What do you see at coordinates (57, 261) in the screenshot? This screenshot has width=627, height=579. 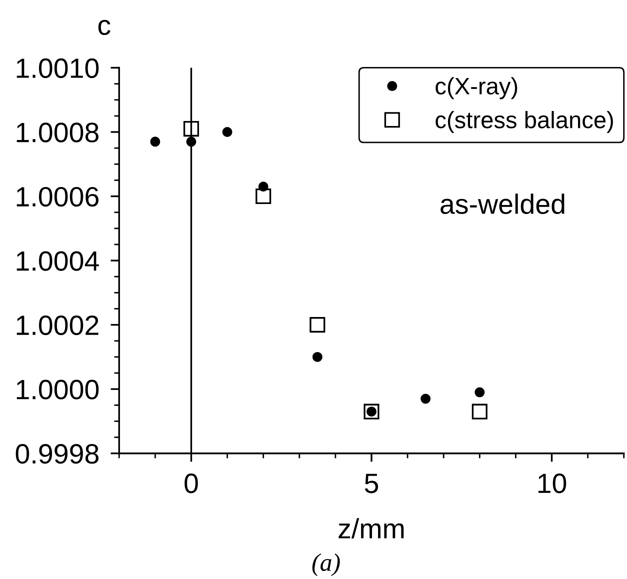 I see `y-tick-label: 1.0004` at bounding box center [57, 261].